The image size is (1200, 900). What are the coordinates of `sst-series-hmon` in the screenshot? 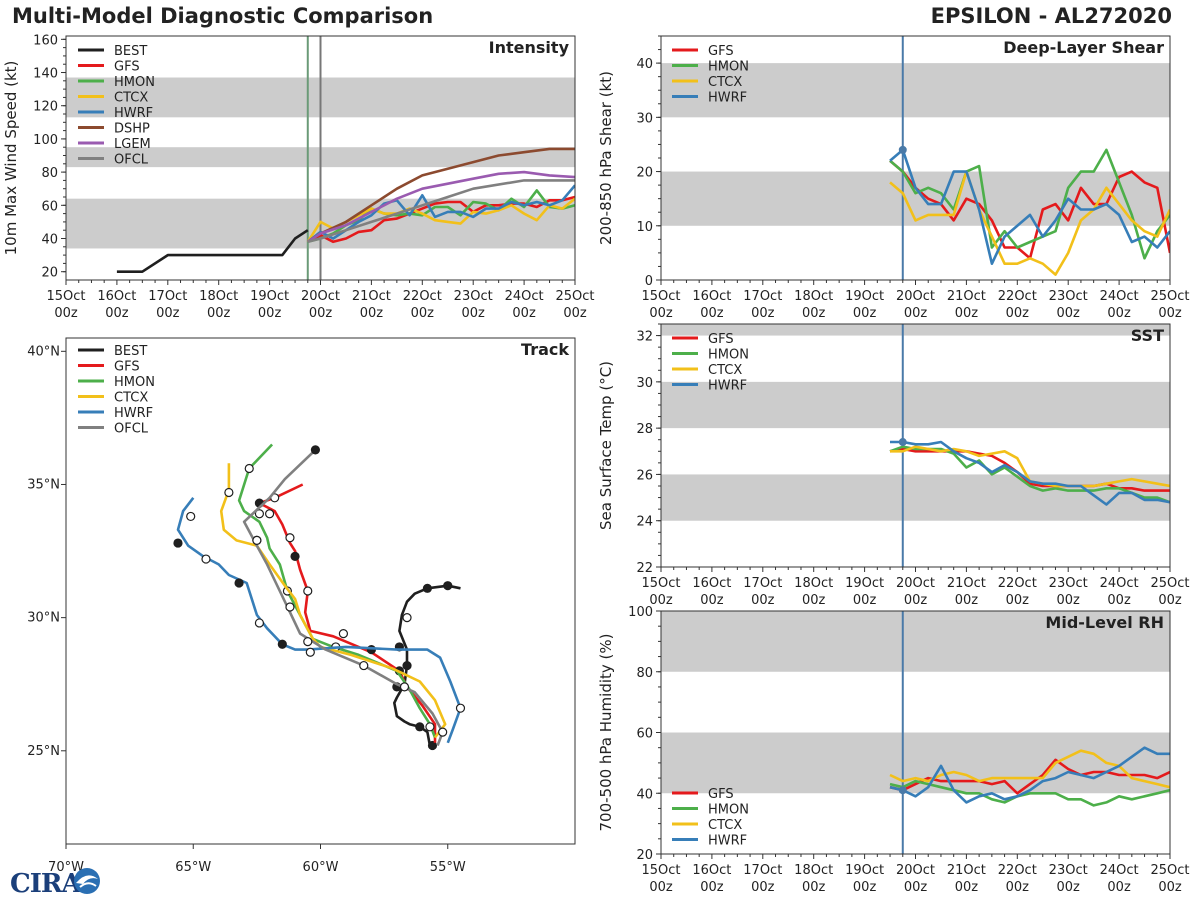 It's located at (1029, 474).